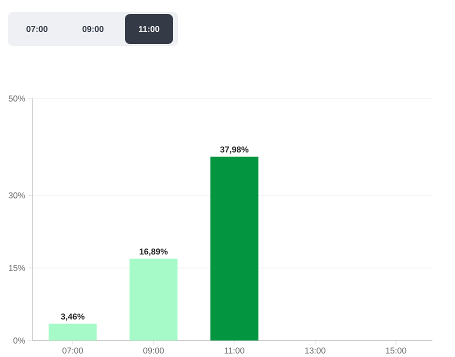 The image size is (455, 357). What do you see at coordinates (72, 317) in the screenshot?
I see `data-label: 3,46%` at bounding box center [72, 317].